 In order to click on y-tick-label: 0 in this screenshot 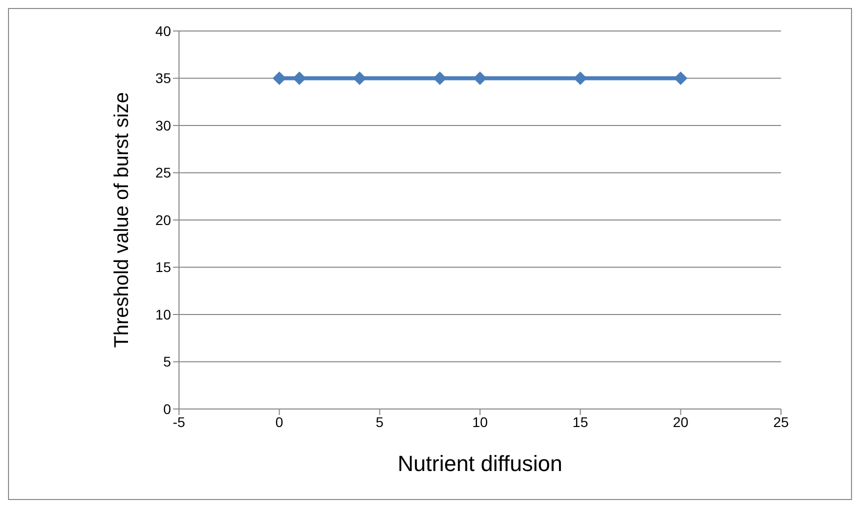, I will do `click(167, 408)`.